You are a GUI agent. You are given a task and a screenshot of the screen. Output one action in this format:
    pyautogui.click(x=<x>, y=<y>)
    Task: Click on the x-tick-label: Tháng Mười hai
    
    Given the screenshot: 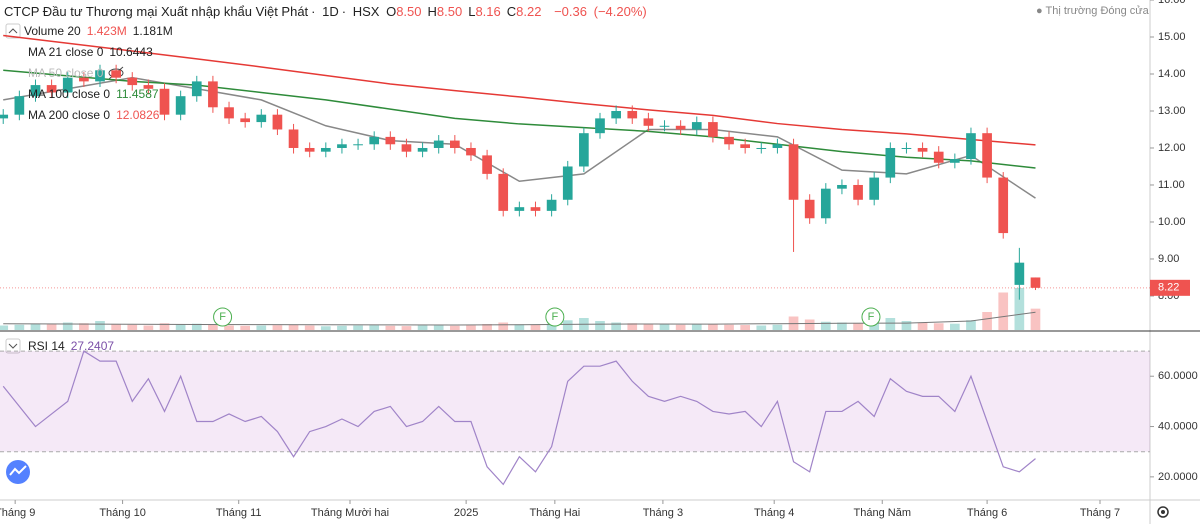 What is the action you would take?
    pyautogui.click(x=350, y=513)
    